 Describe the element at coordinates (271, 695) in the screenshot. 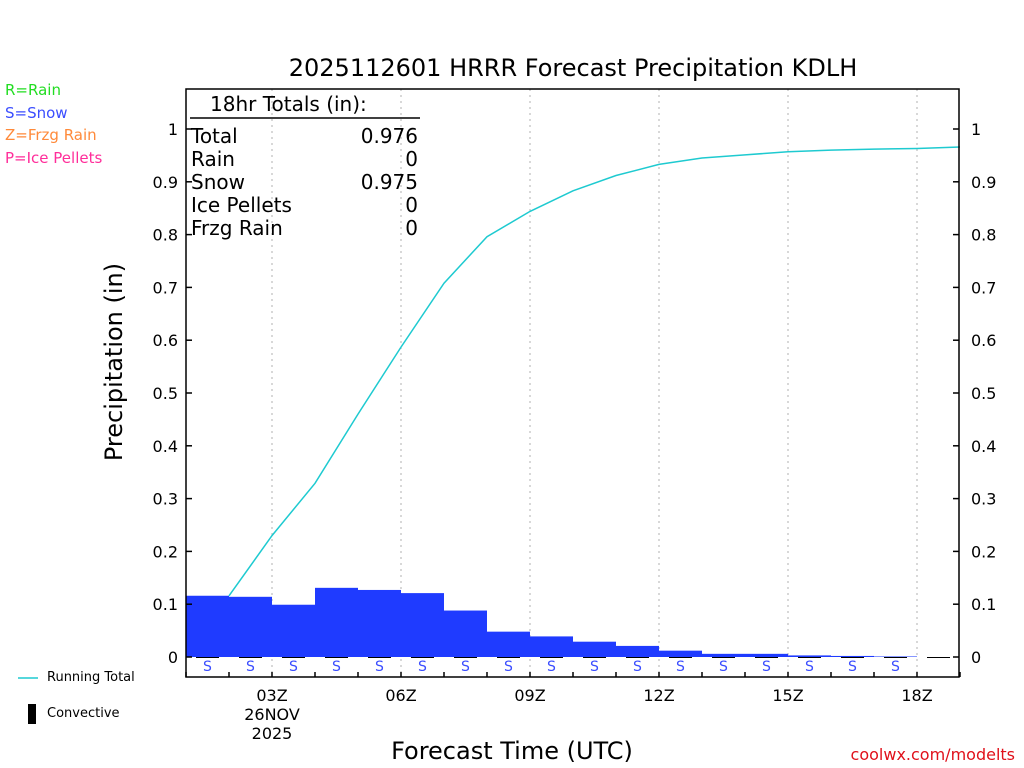

I see `x-tick-label: 03Z` at that location.